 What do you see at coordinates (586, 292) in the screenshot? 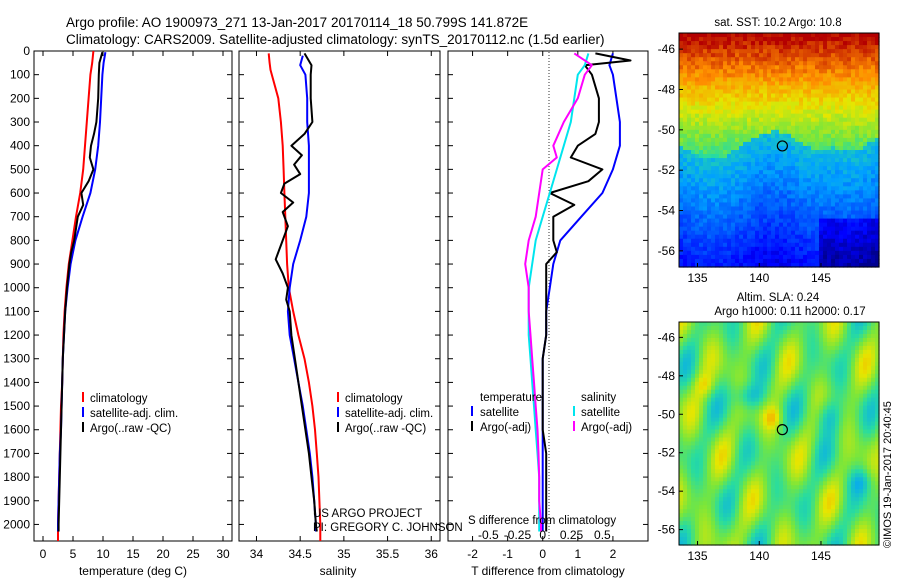
I see `series-line` at bounding box center [586, 292].